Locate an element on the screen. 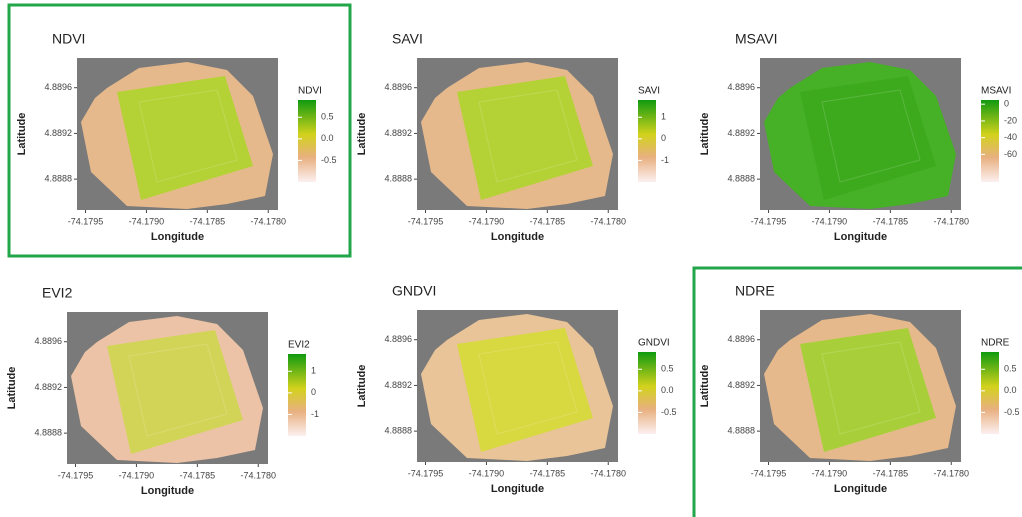 This screenshot has height=517, width=1022. legend-title: NDVI is located at coordinates (310, 91).